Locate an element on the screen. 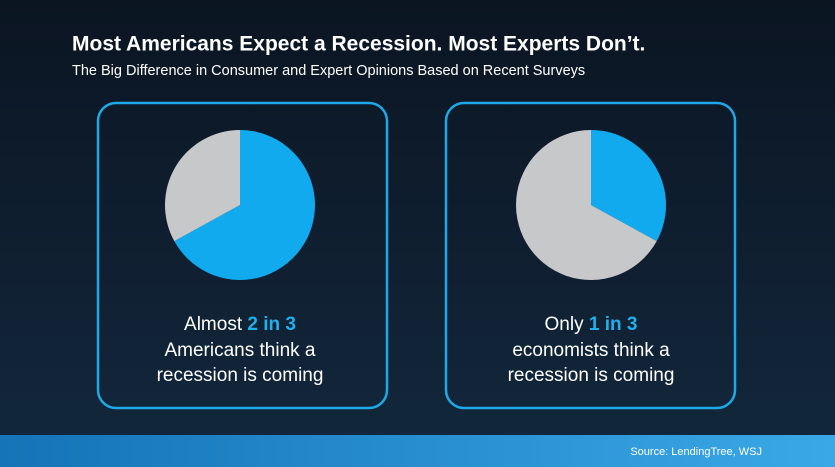  source: Source: LendingTree, WSJ is located at coordinates (696, 452).